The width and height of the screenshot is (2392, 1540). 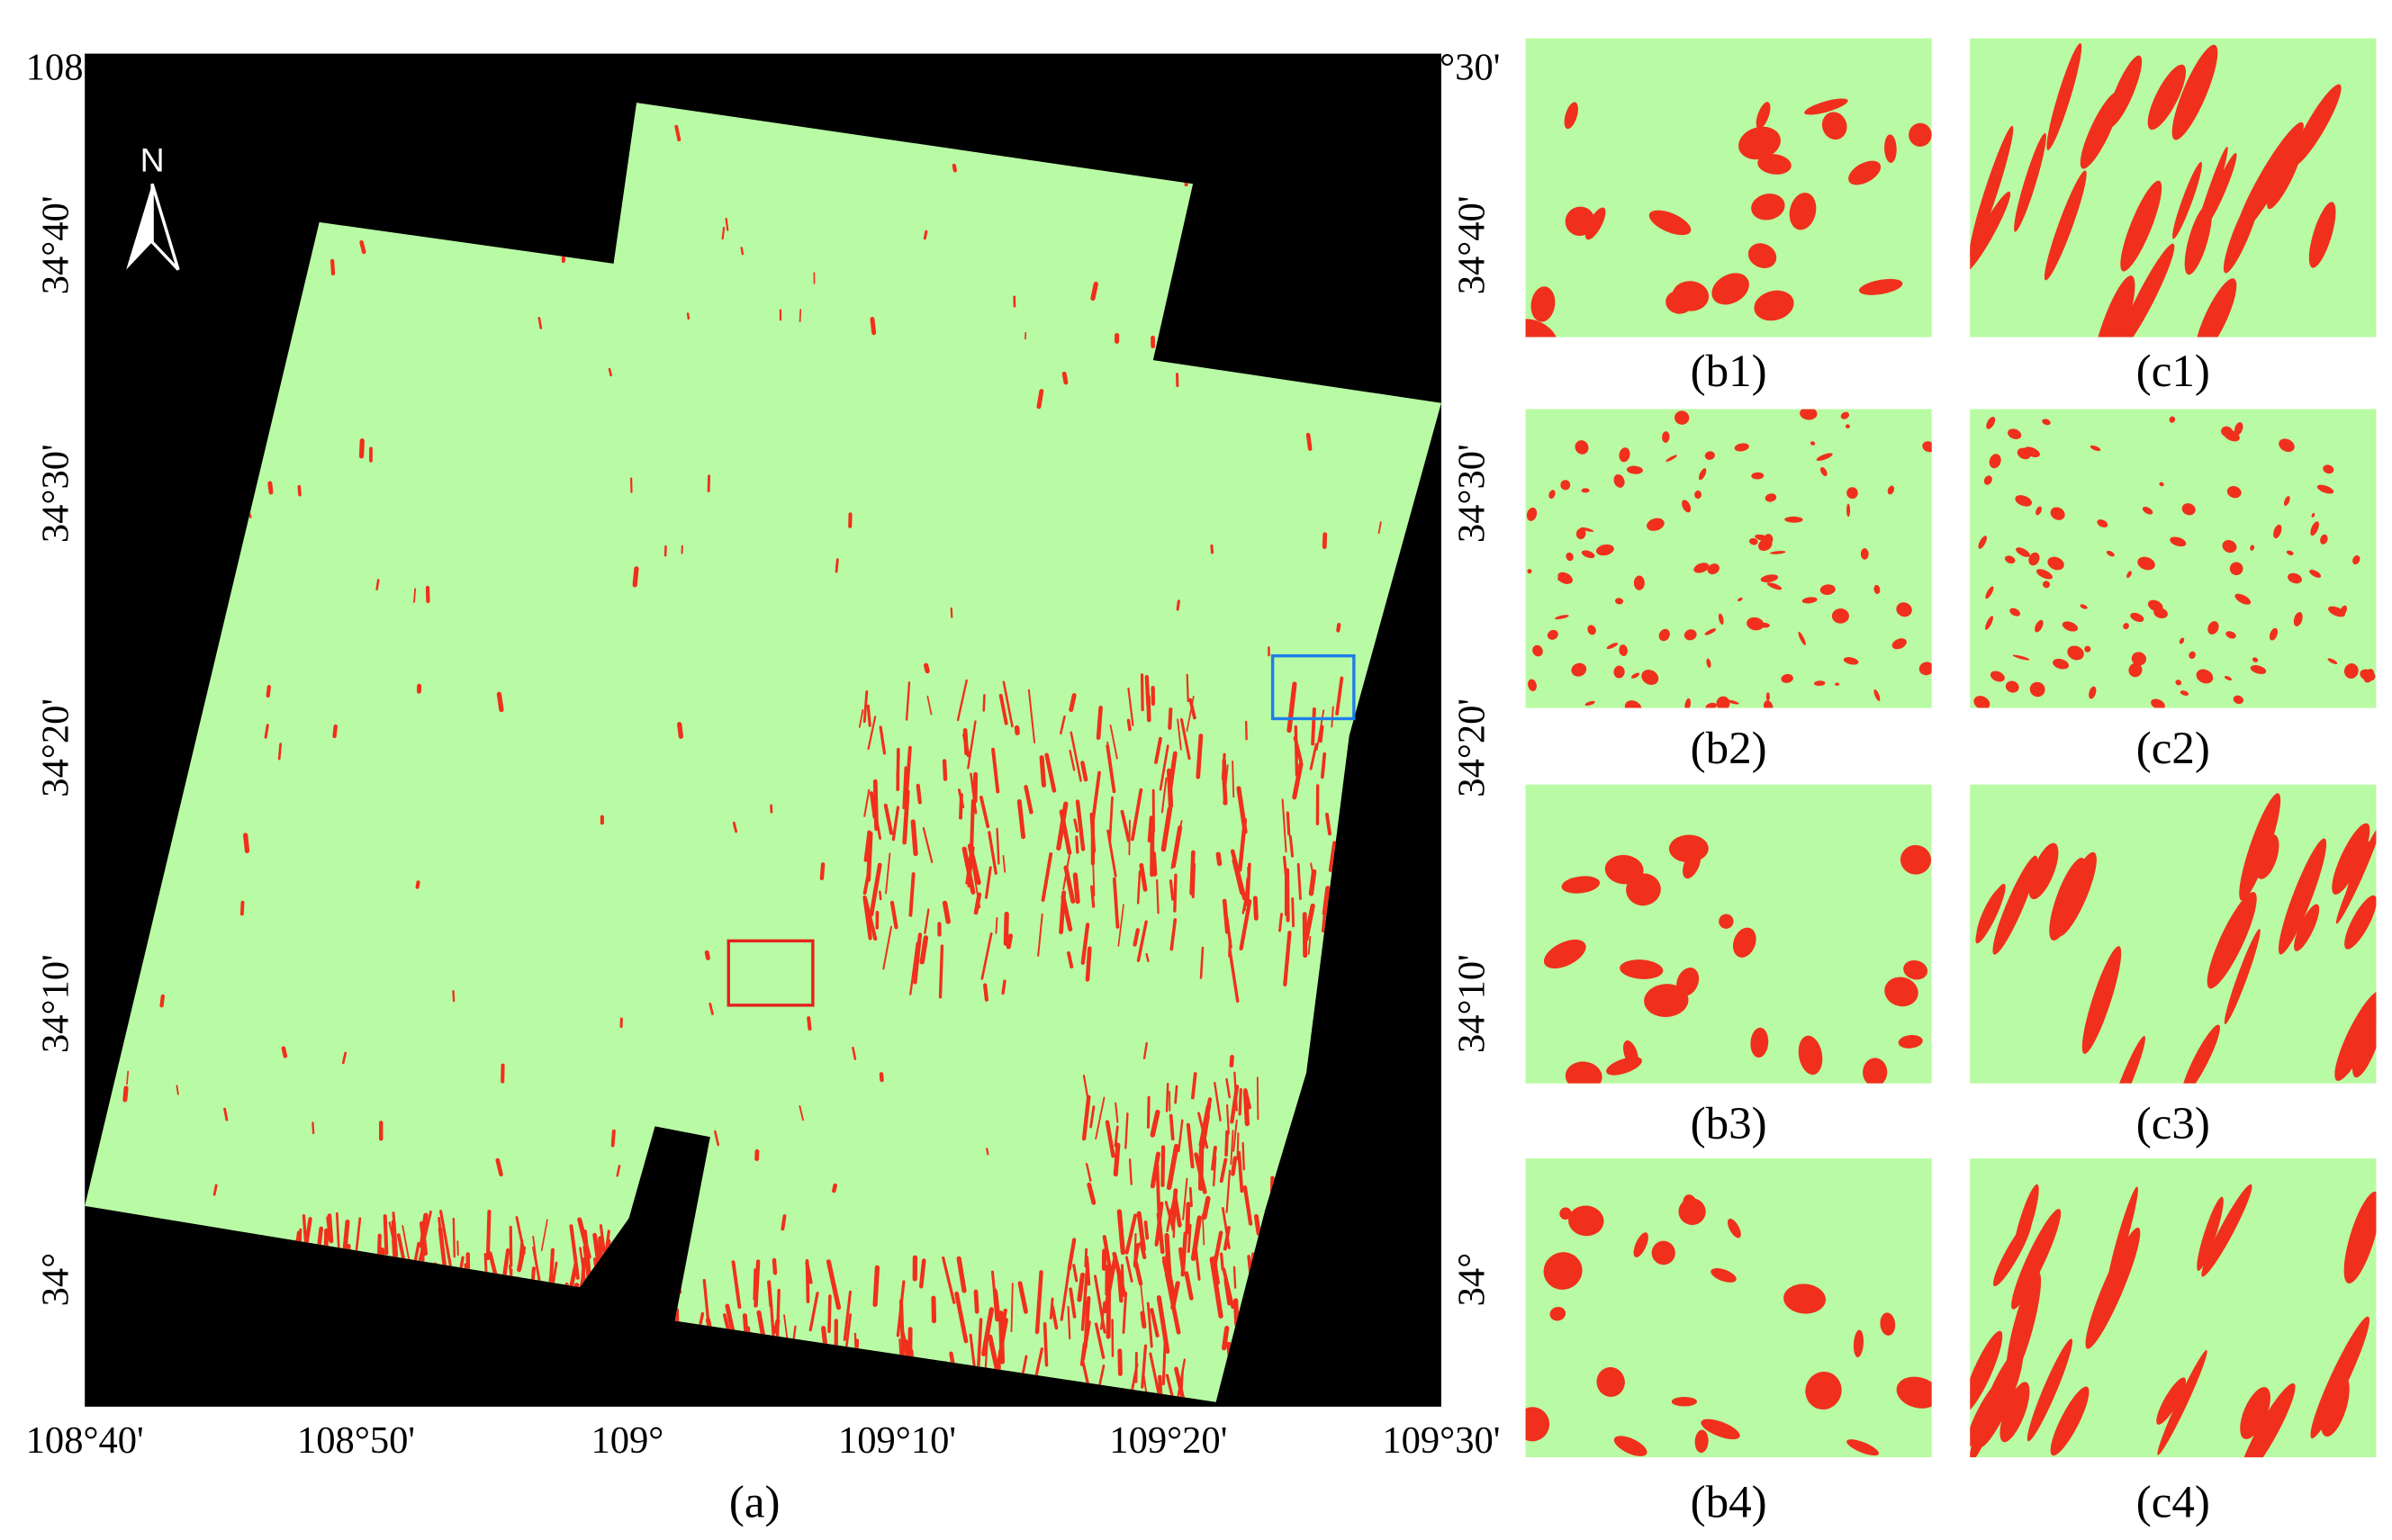 What do you see at coordinates (1472, 1280) in the screenshot?
I see `lat-label-right: 34°` at bounding box center [1472, 1280].